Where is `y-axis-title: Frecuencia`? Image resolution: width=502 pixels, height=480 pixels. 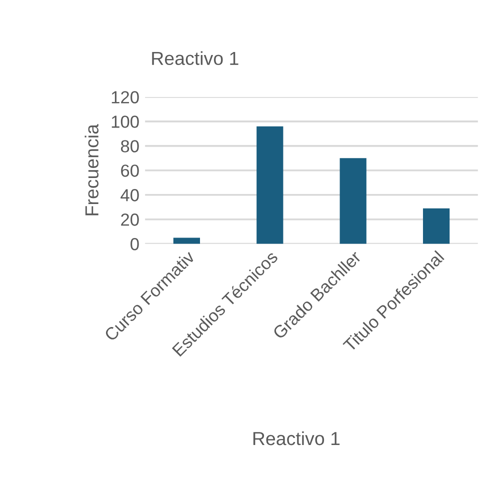
y-axis-title: Frecuencia is located at coordinates (91, 170).